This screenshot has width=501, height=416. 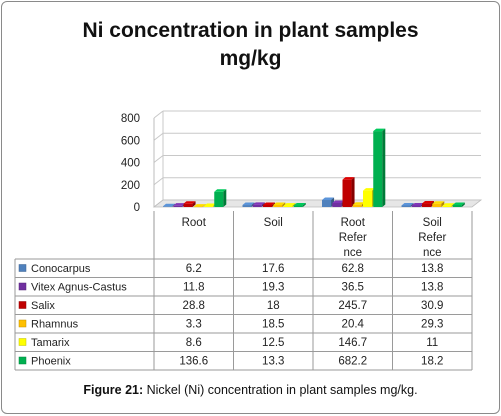 I want to click on data-label: 6.2, so click(x=194, y=269).